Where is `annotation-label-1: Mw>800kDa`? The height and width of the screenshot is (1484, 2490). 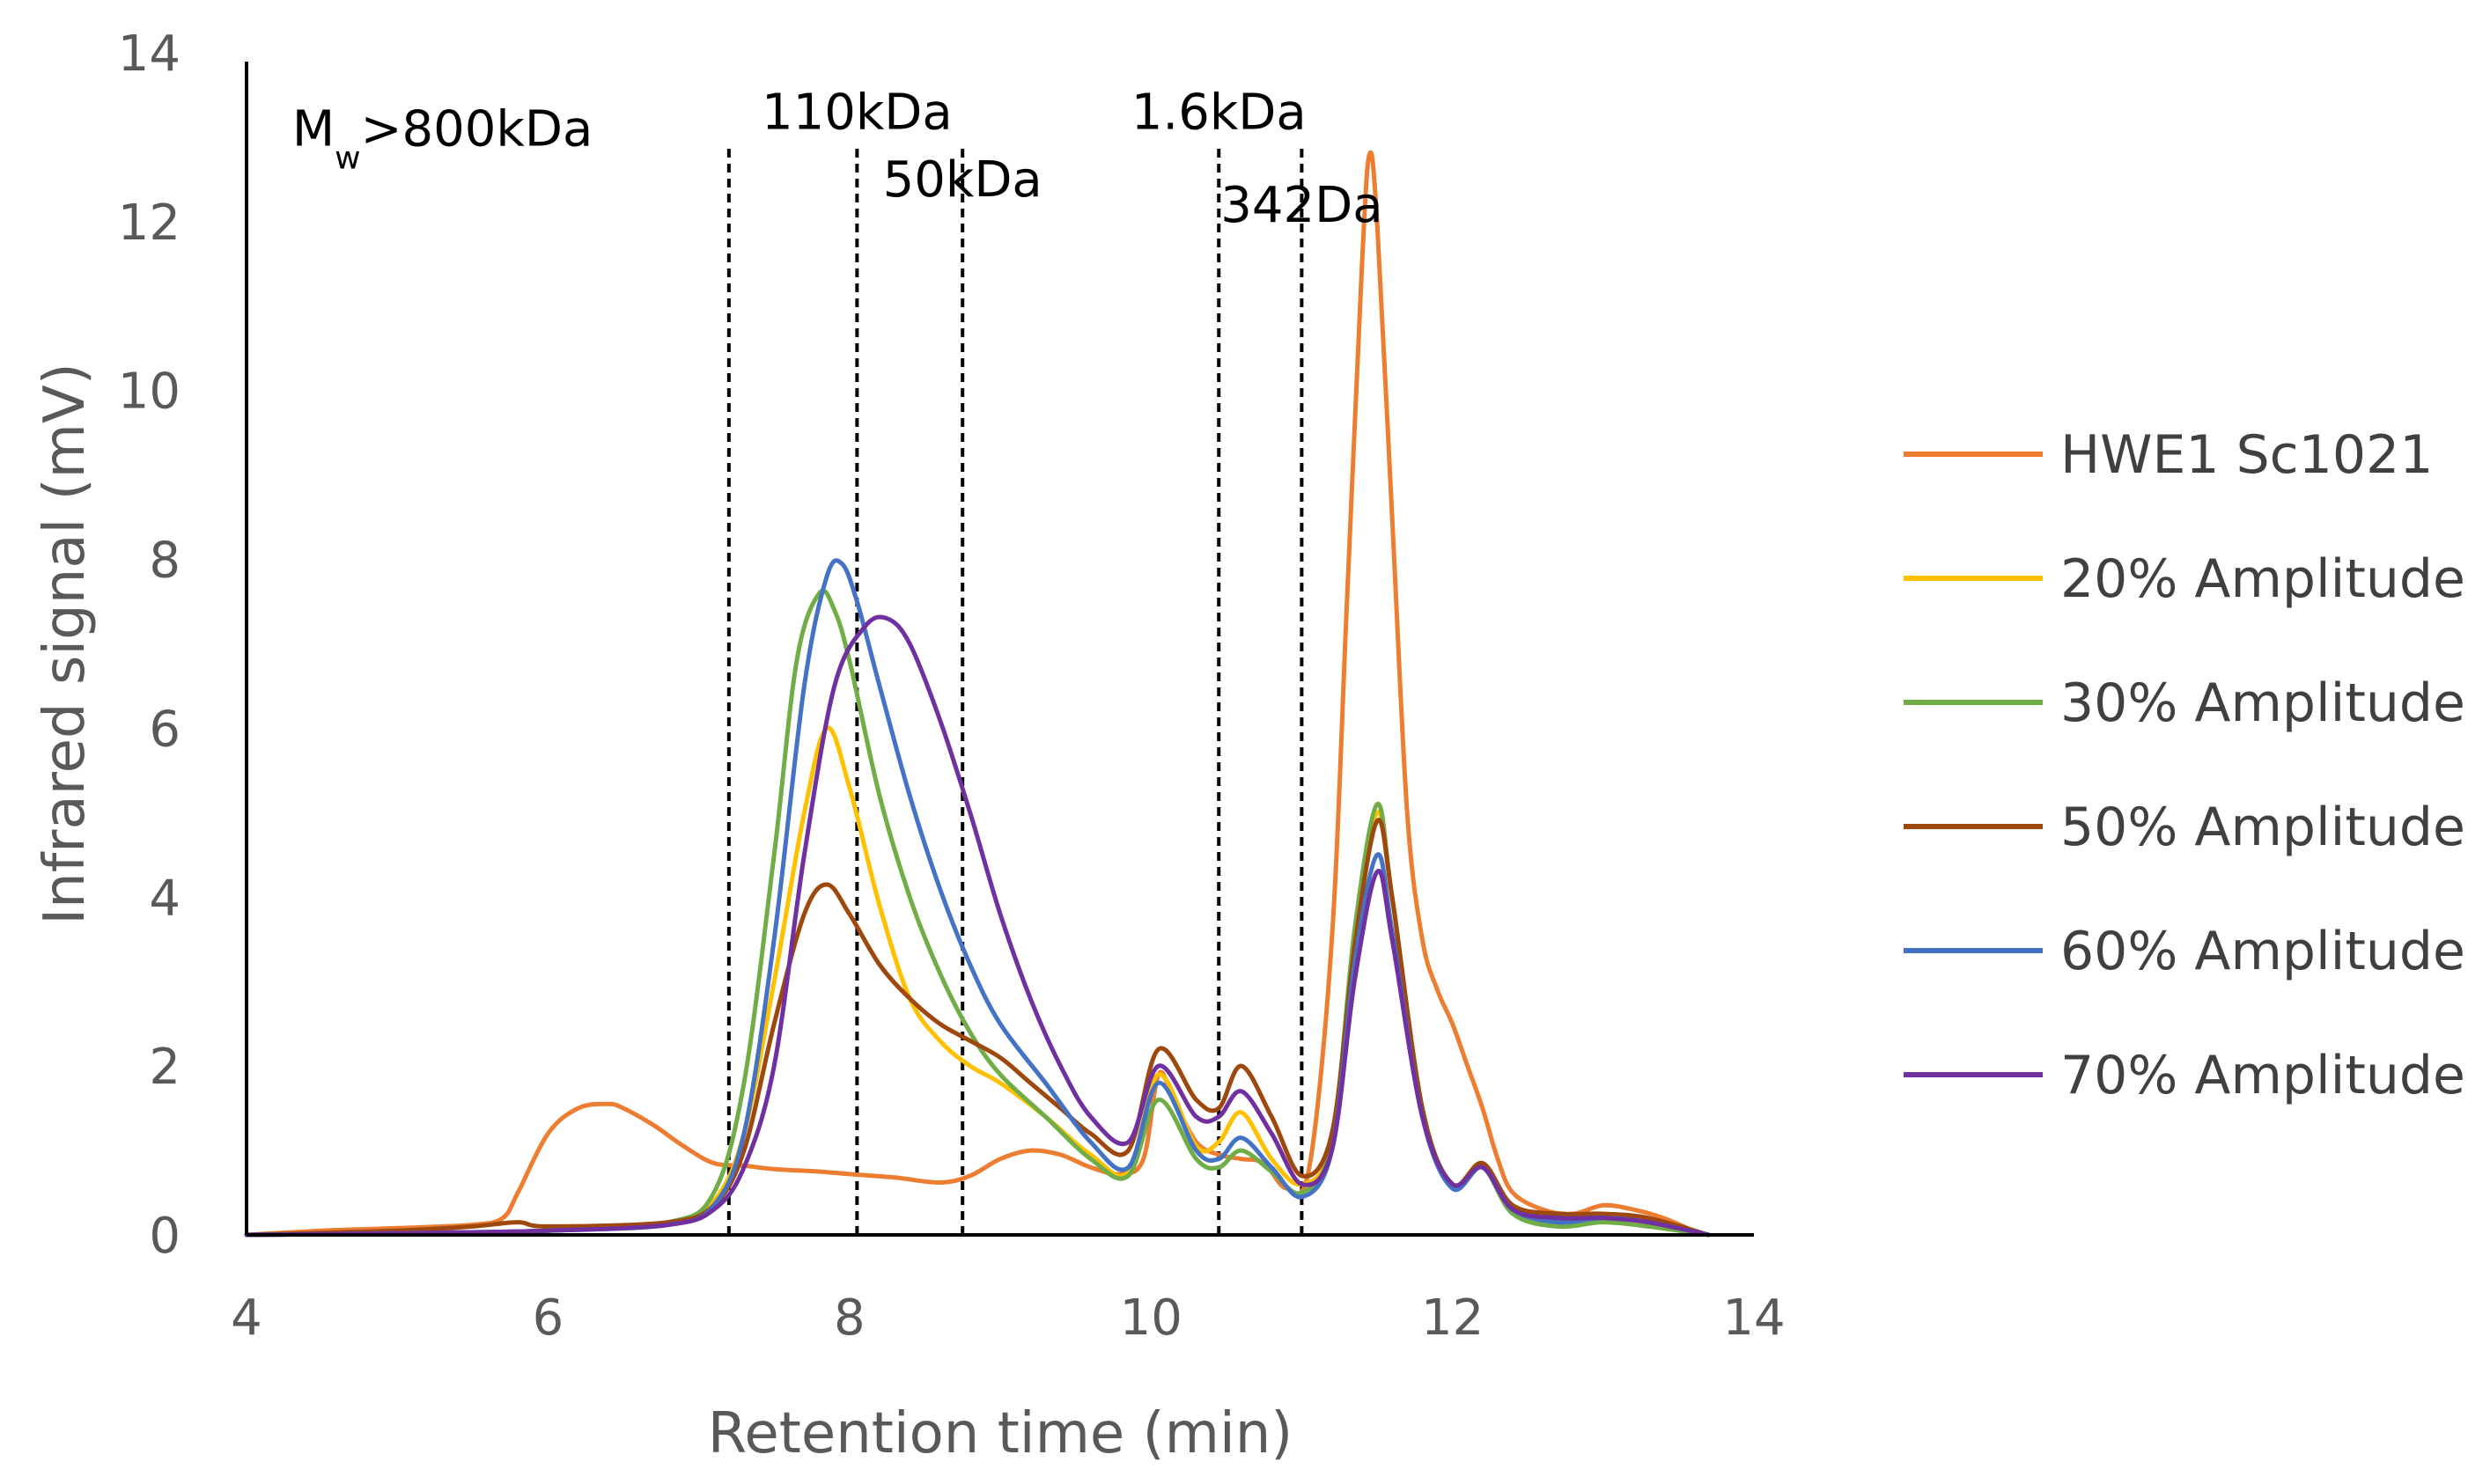
annotation-label-1: Mw>800kDa is located at coordinates (443, 139).